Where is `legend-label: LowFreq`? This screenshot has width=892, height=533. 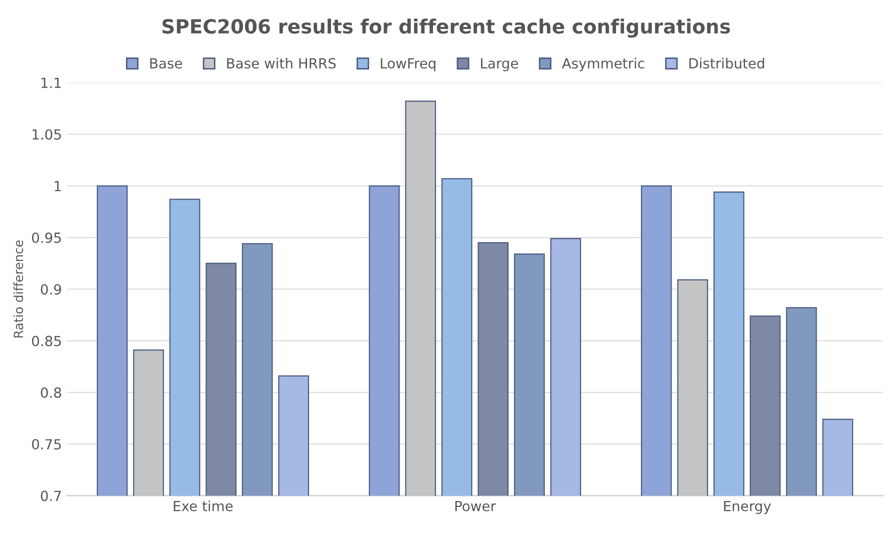 legend-label: LowFreq is located at coordinates (408, 65).